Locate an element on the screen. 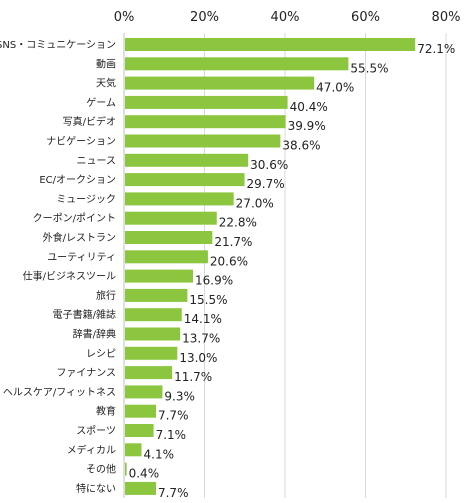 Image resolution: width=473 pixels, height=503 pixels. category-label: 動画 is located at coordinates (106, 63).